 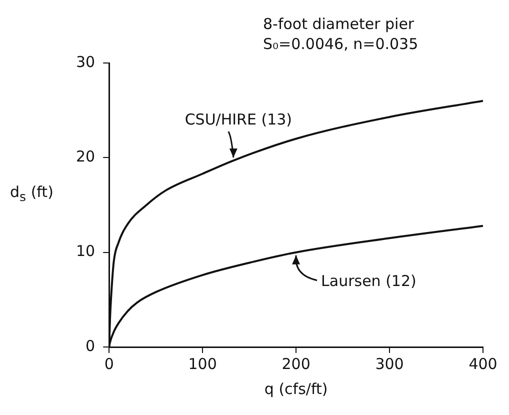 I want to click on y-tick-label: 30, so click(x=86, y=61).